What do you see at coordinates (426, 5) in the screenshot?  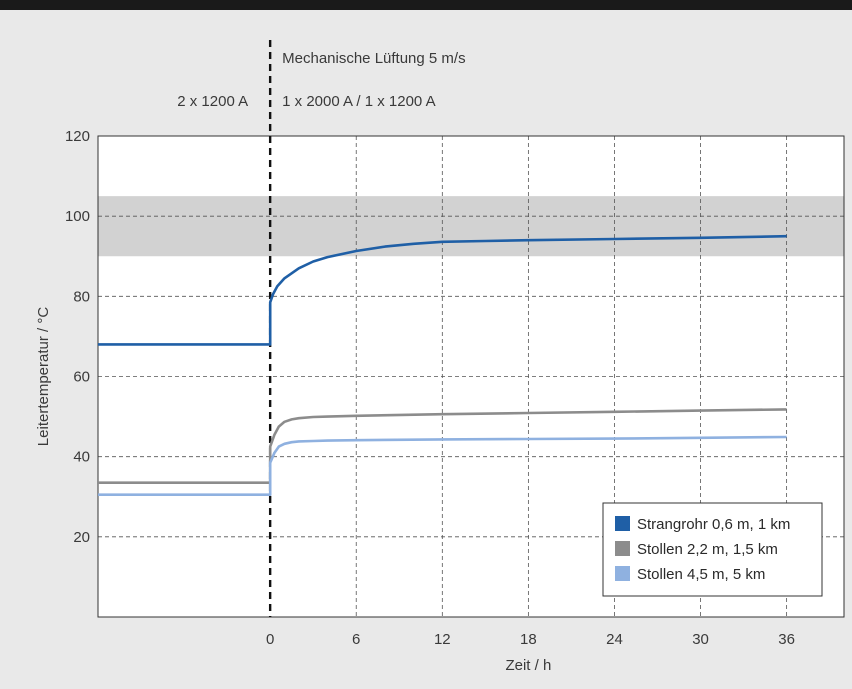 I see `top-bar` at bounding box center [426, 5].